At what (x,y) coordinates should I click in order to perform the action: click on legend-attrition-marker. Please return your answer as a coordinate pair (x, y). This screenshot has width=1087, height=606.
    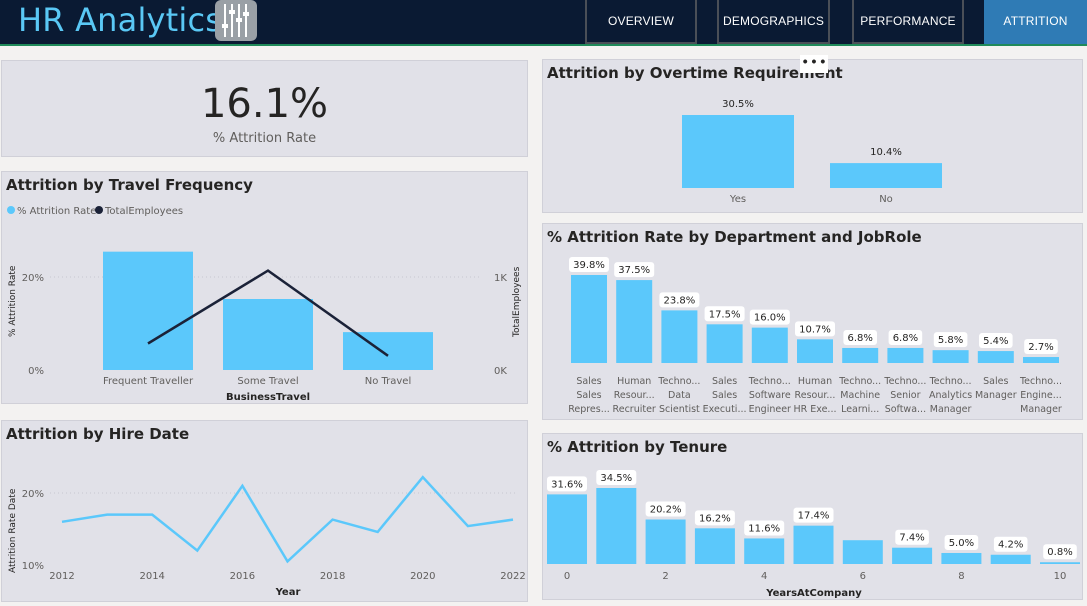
    Looking at the image, I should click on (11, 210).